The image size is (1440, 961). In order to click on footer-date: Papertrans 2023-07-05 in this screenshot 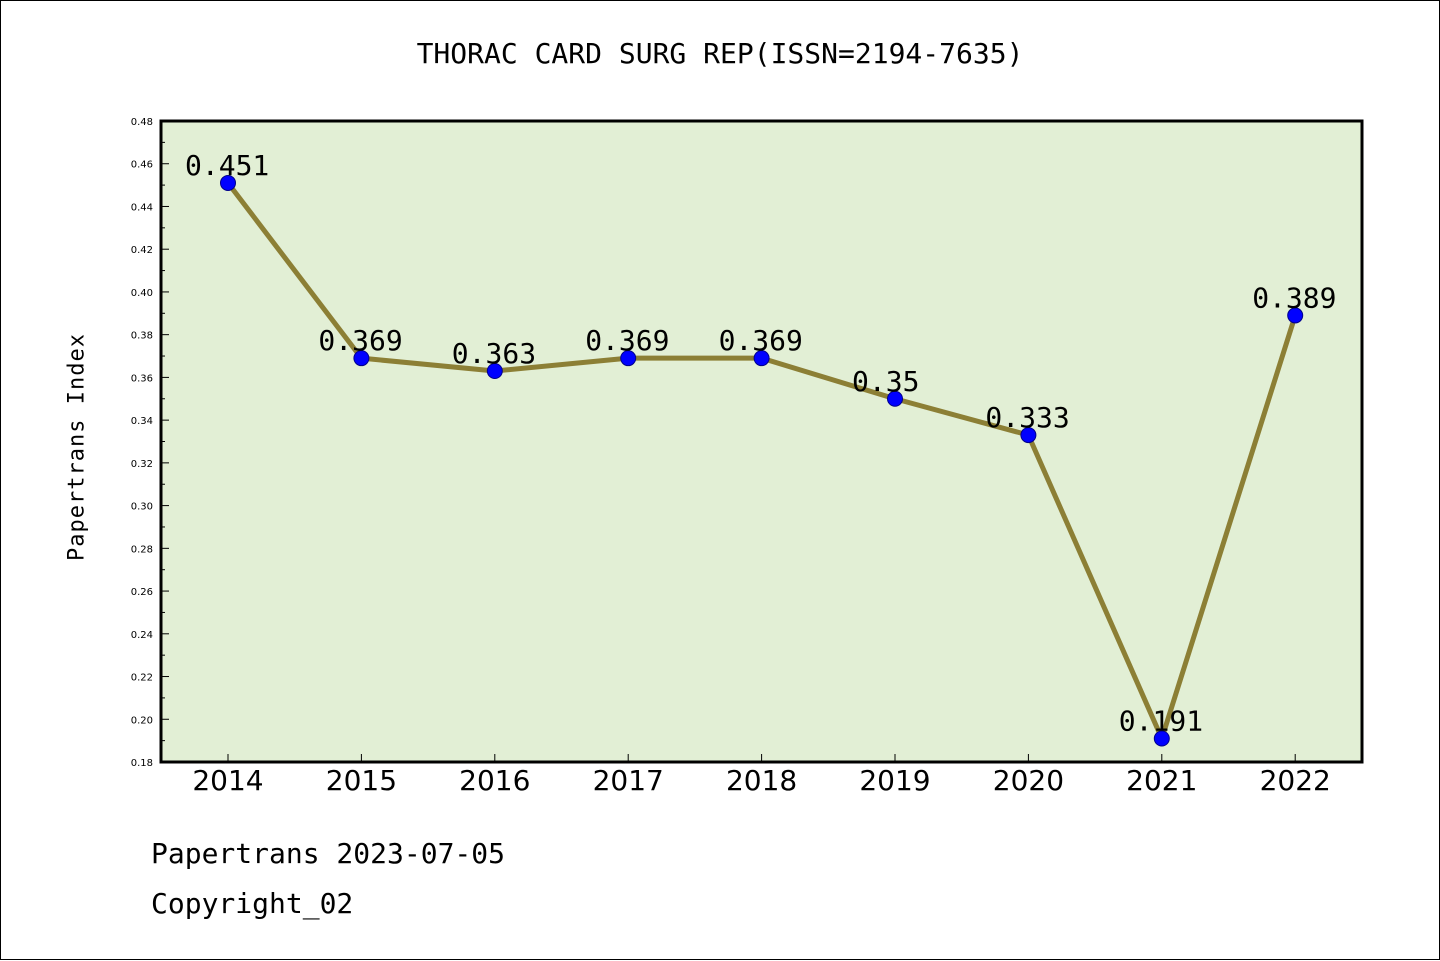, I will do `click(328, 853)`.